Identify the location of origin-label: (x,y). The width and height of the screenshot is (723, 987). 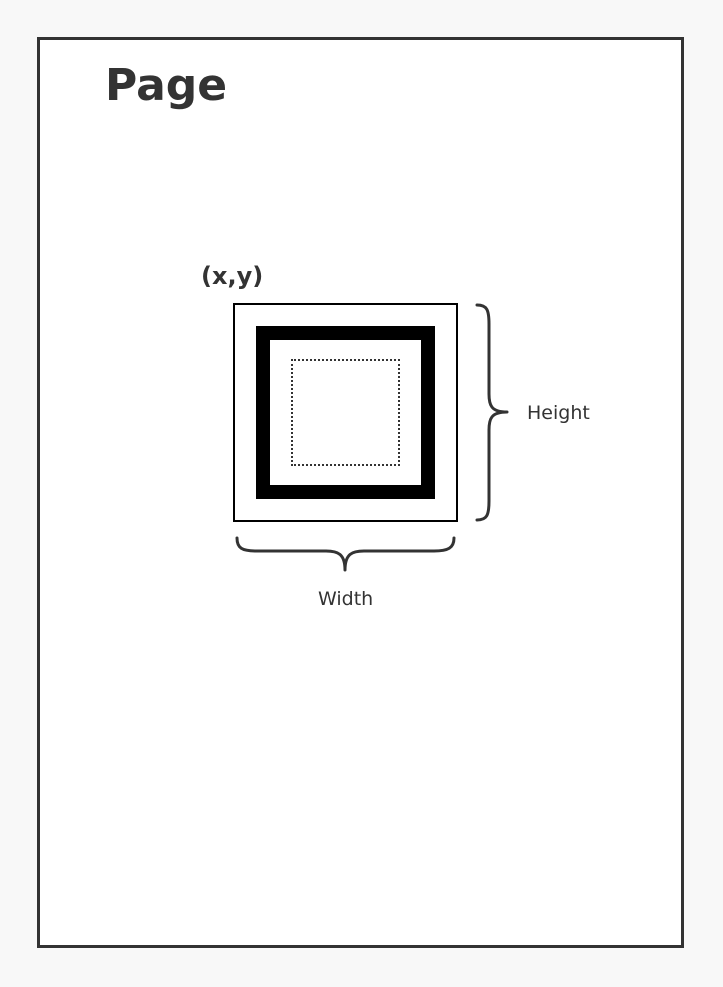
(232, 276).